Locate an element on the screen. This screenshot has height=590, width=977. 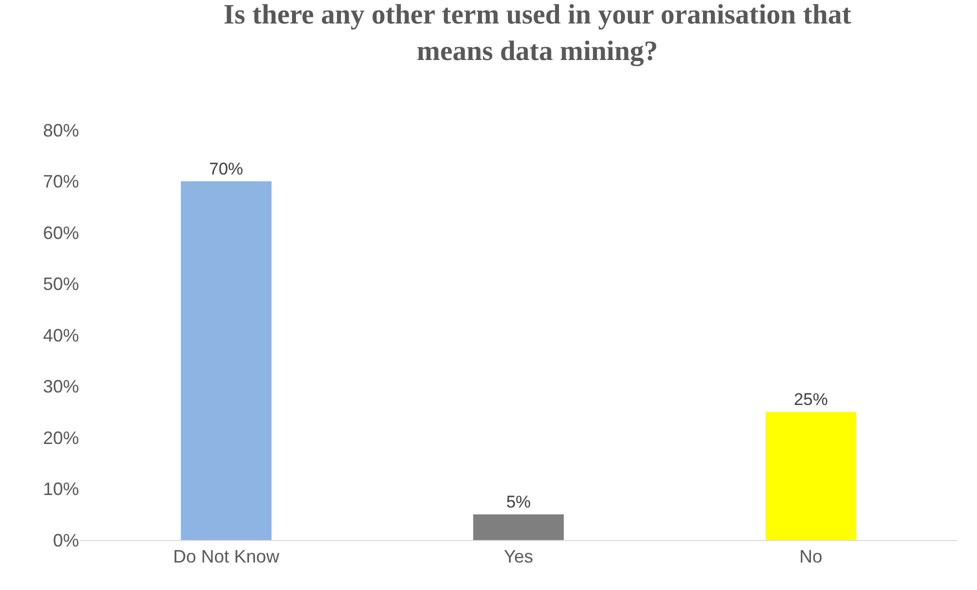
x-tick-label: No is located at coordinates (810, 556).